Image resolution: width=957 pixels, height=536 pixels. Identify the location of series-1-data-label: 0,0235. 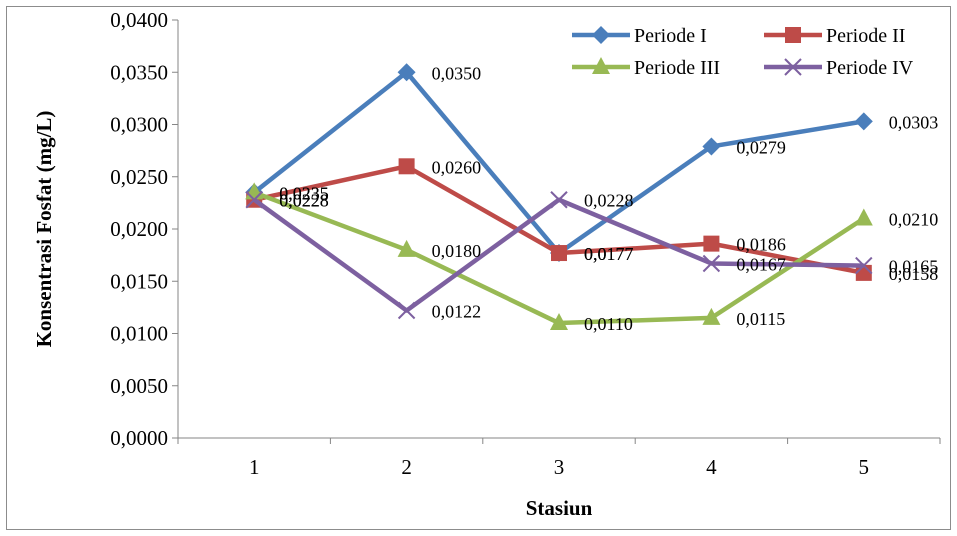
(304, 193).